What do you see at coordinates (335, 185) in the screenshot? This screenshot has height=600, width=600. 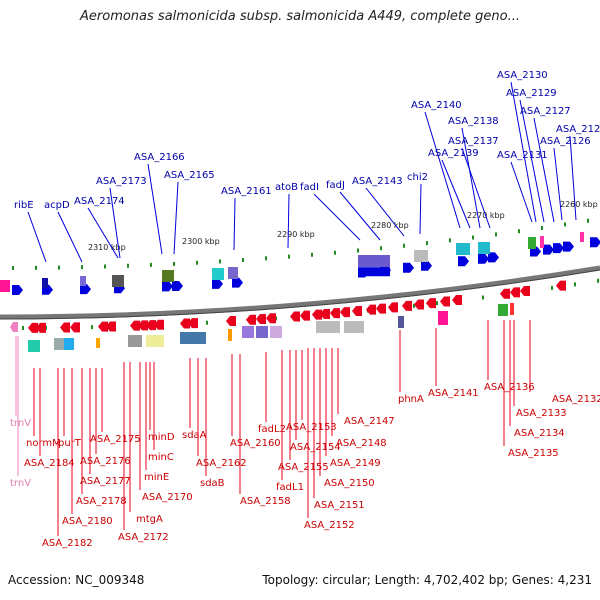 I see `top-gene-label-9: fadJ` at bounding box center [335, 185].